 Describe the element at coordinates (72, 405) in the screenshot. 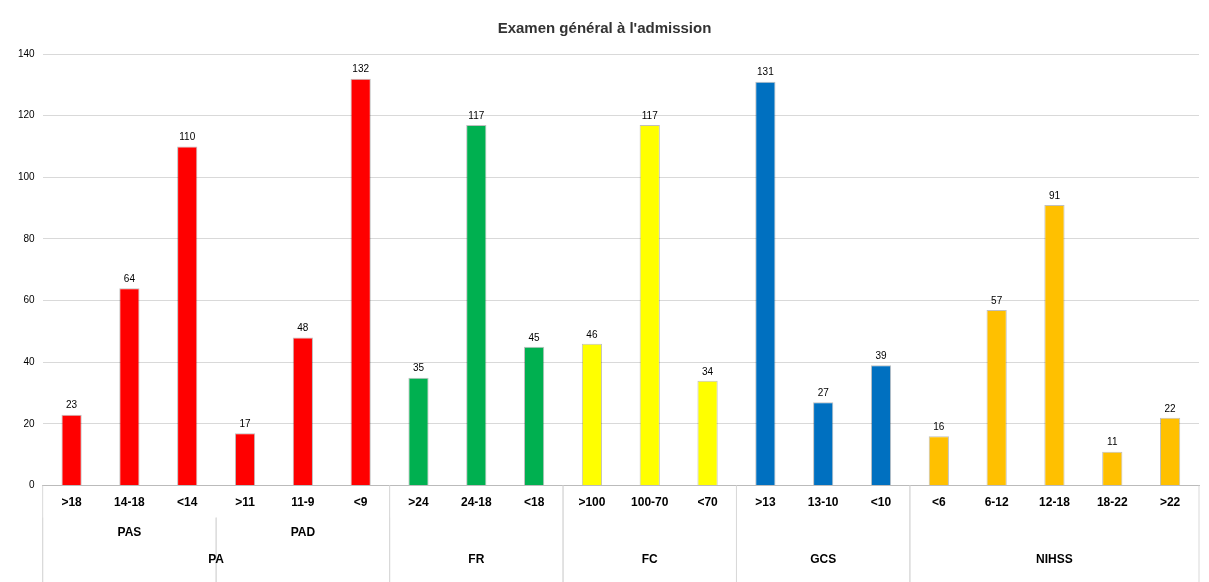

I see `data-label: 23` at that location.